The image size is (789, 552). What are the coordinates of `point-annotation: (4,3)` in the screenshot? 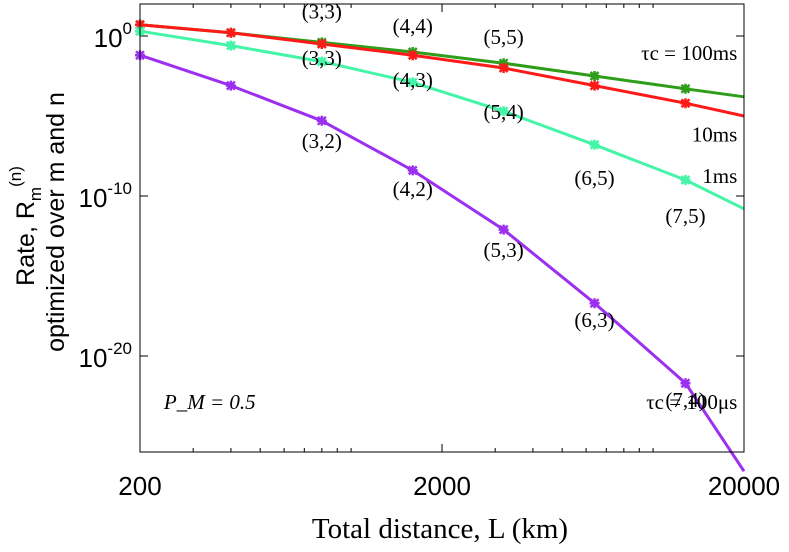 It's located at (413, 80).